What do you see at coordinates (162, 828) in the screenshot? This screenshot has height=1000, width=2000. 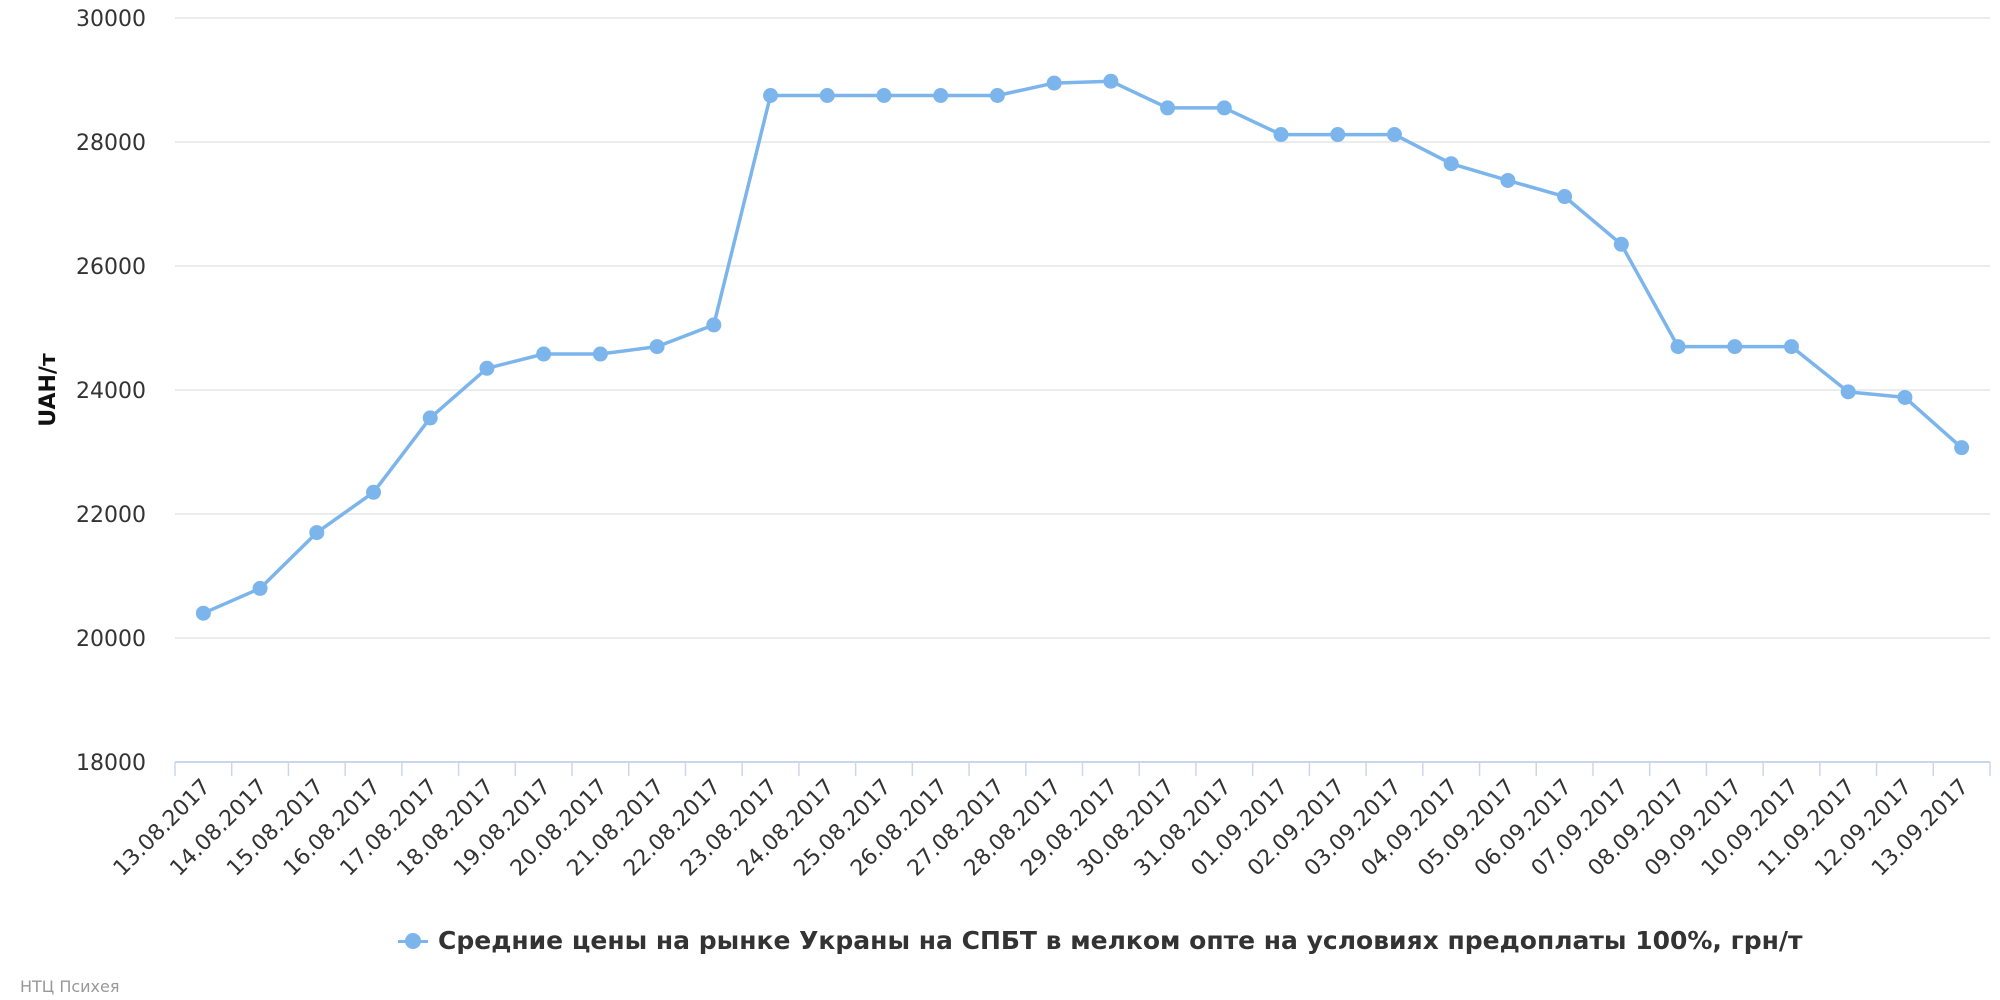 I see `x-tick-label: 13.08.2017` at bounding box center [162, 828].